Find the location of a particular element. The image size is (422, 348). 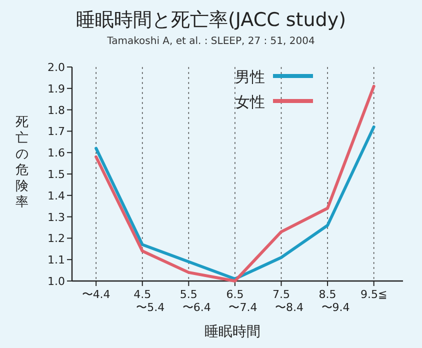

xtick: 7.5 〜8.4 is located at coordinates (288, 301).